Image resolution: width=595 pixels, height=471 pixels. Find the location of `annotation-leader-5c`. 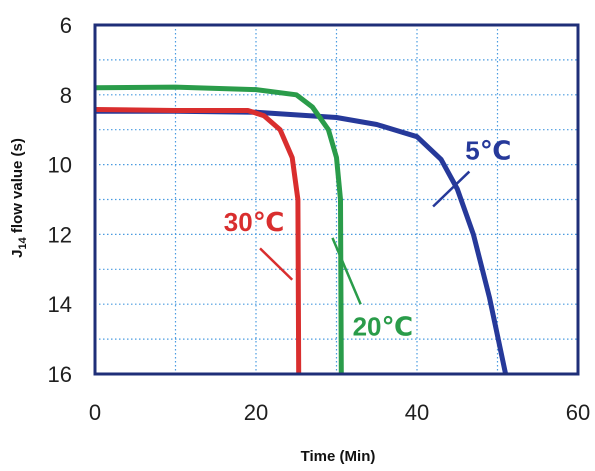

annotation-leader-5c is located at coordinates (451, 189).